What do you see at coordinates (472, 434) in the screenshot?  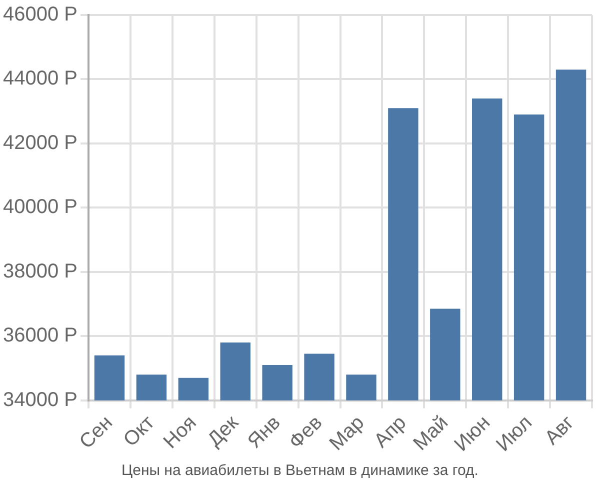 I see `x-tick-label: Июн` at bounding box center [472, 434].